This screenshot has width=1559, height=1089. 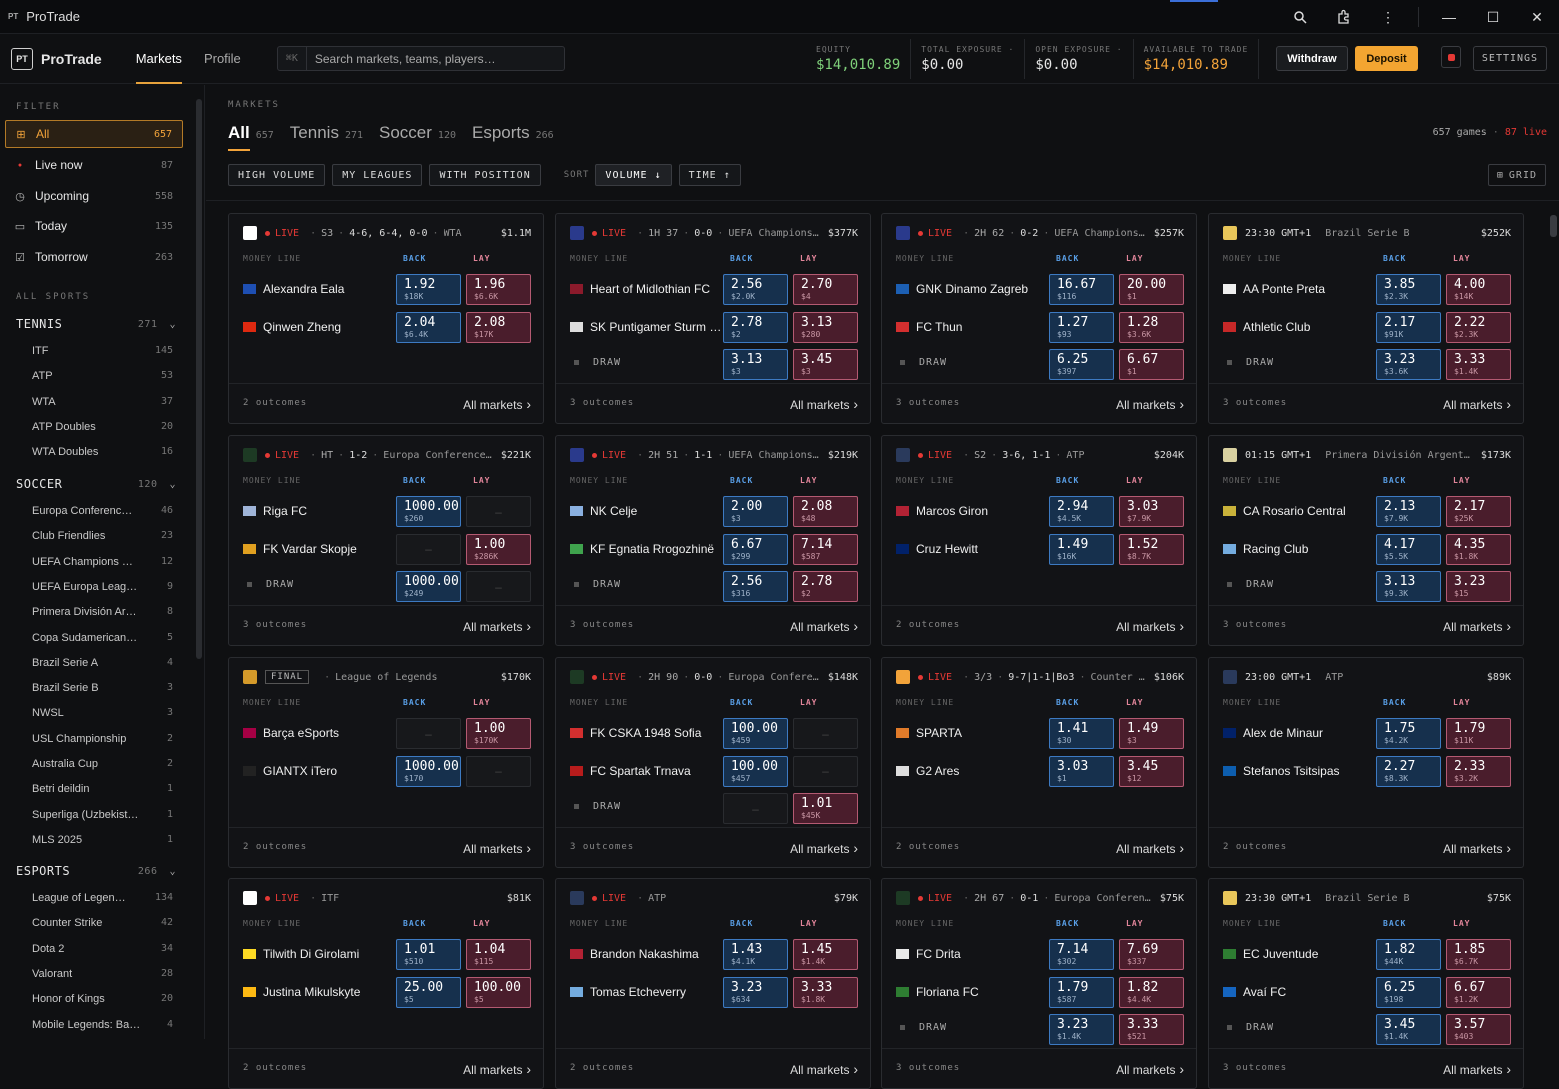 I want to click on record-button, so click(x=1451, y=57).